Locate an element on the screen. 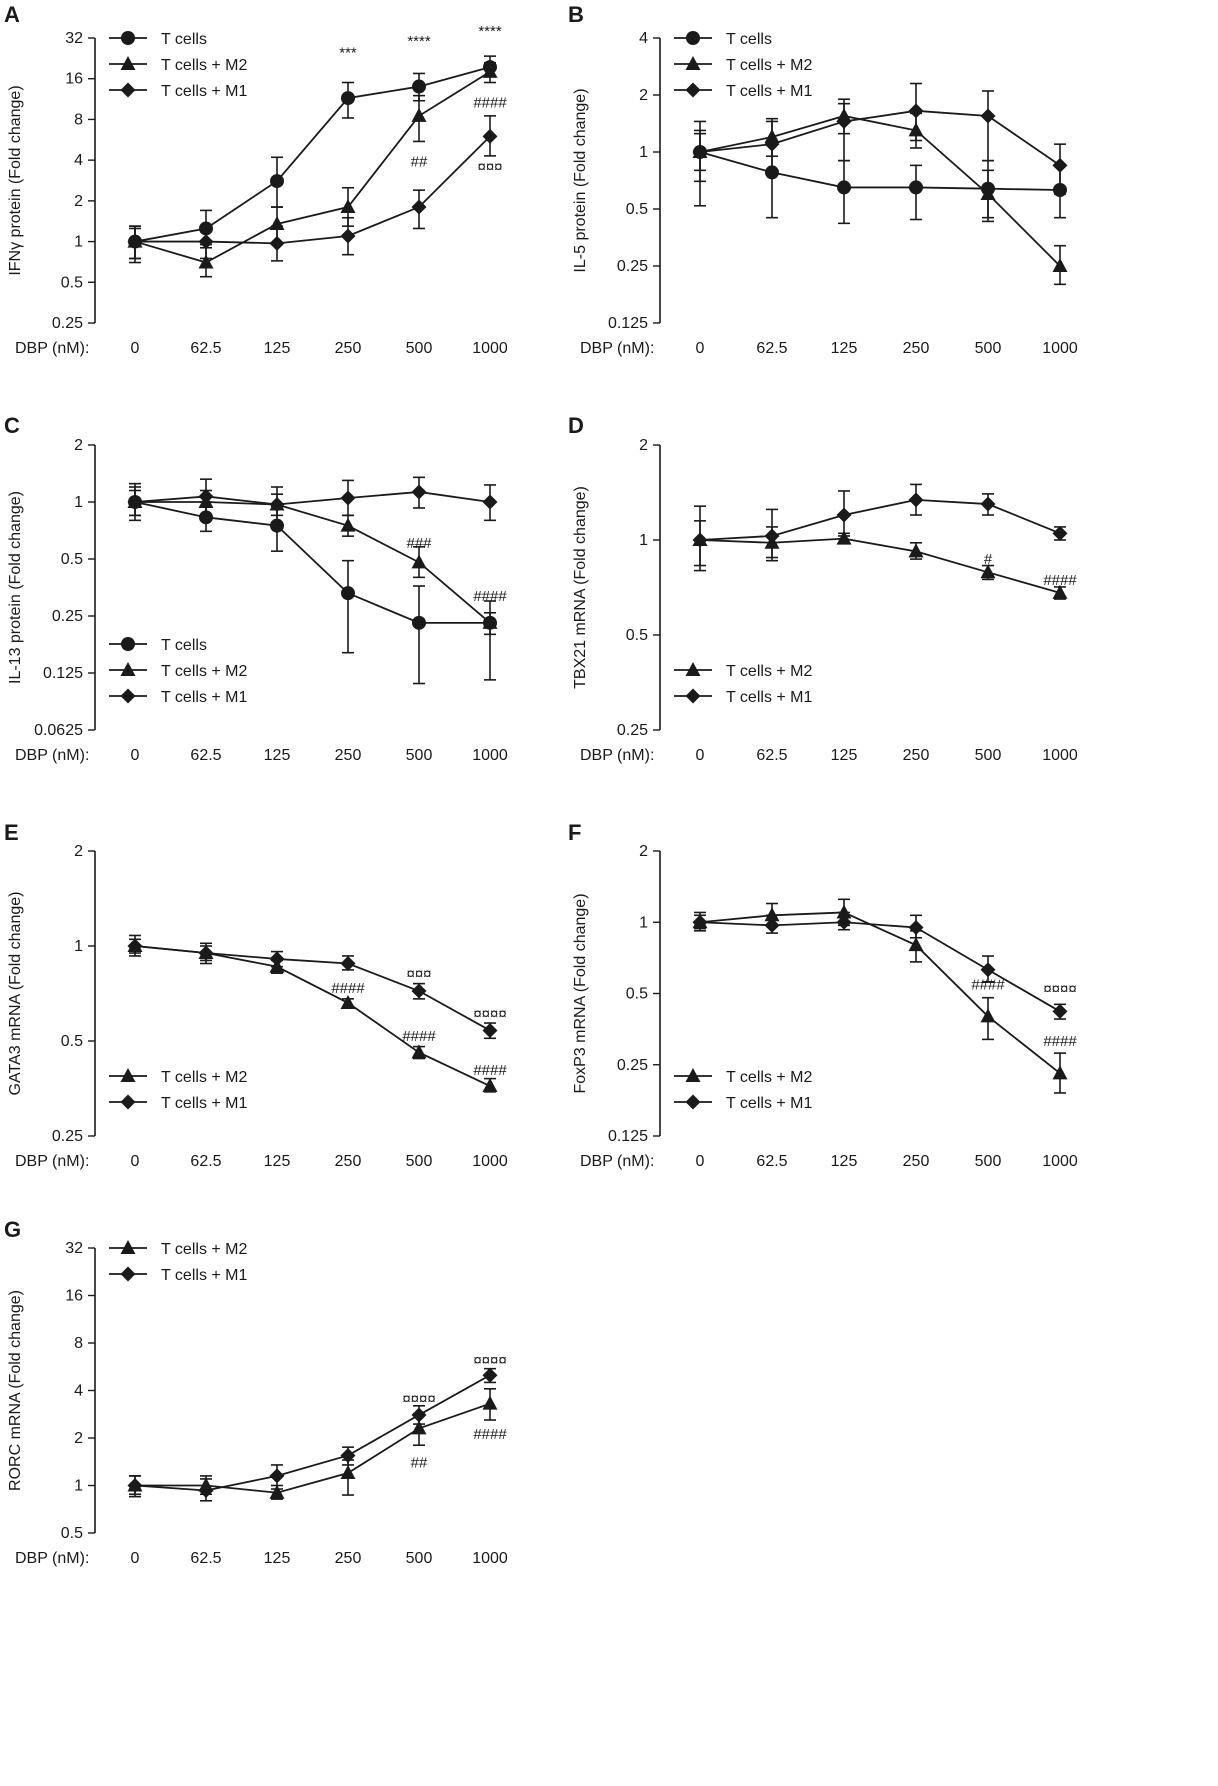  series-triangle is located at coordinates (880, 560).